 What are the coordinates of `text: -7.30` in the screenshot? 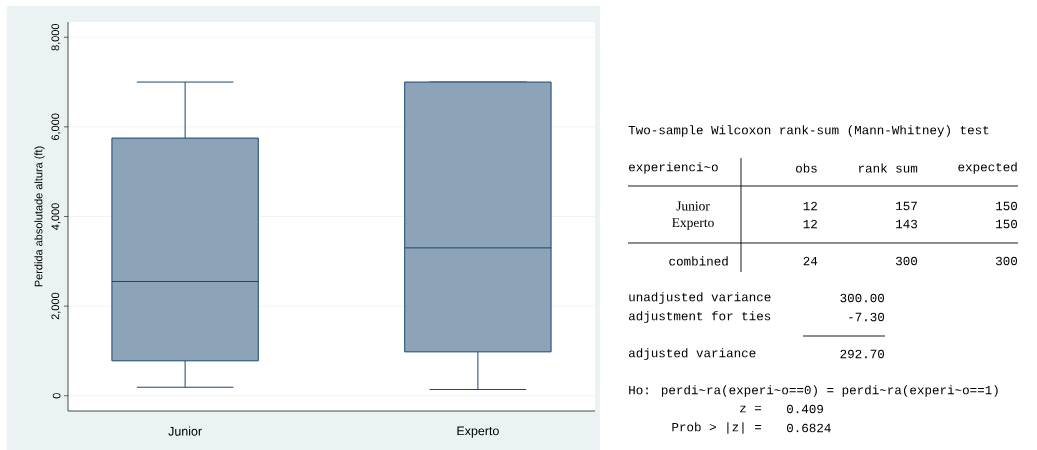 It's located at (867, 317).